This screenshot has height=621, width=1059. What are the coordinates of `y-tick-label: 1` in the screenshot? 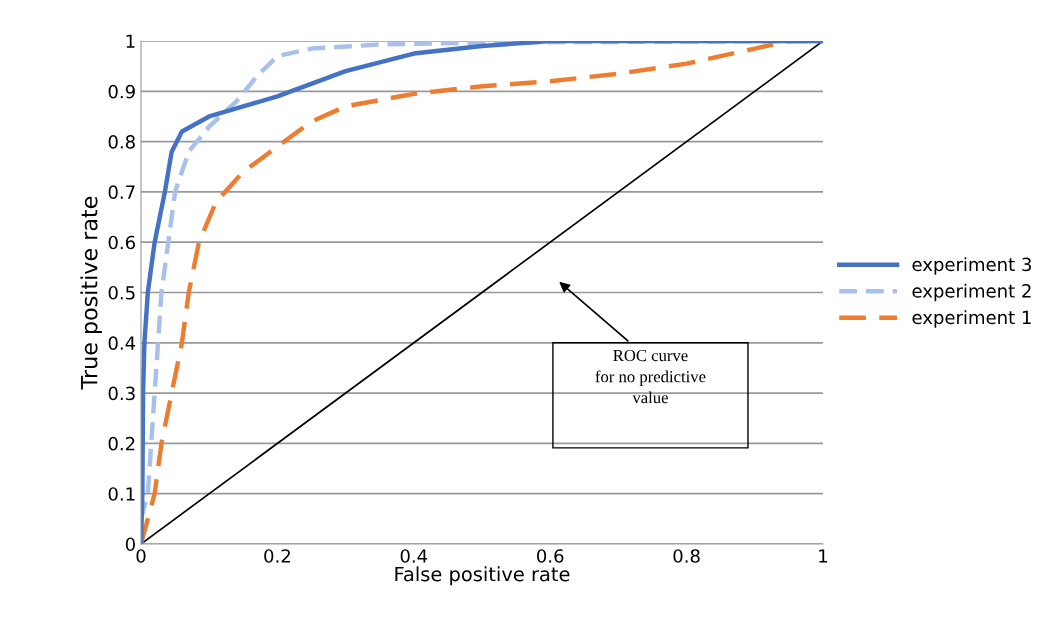 It's located at (130, 41).